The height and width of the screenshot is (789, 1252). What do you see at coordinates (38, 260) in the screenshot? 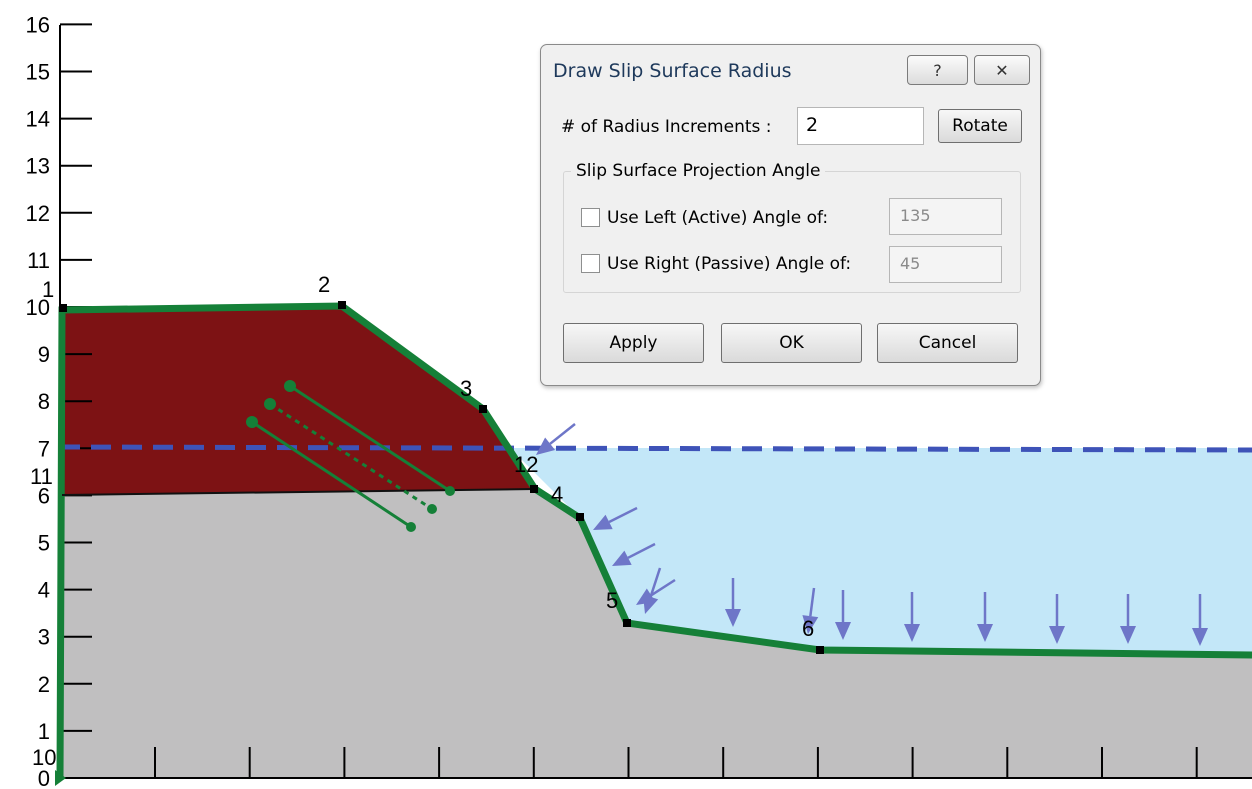
I see `y-tick-label: 11` at bounding box center [38, 260].